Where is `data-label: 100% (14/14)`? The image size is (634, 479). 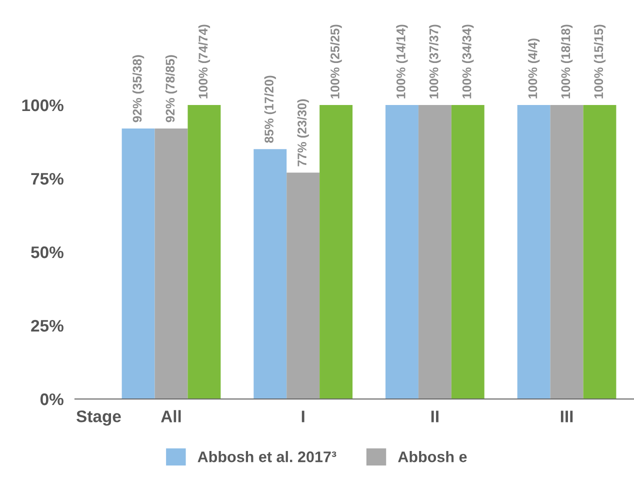
data-label: 100% (14/14) is located at coordinates (402, 61).